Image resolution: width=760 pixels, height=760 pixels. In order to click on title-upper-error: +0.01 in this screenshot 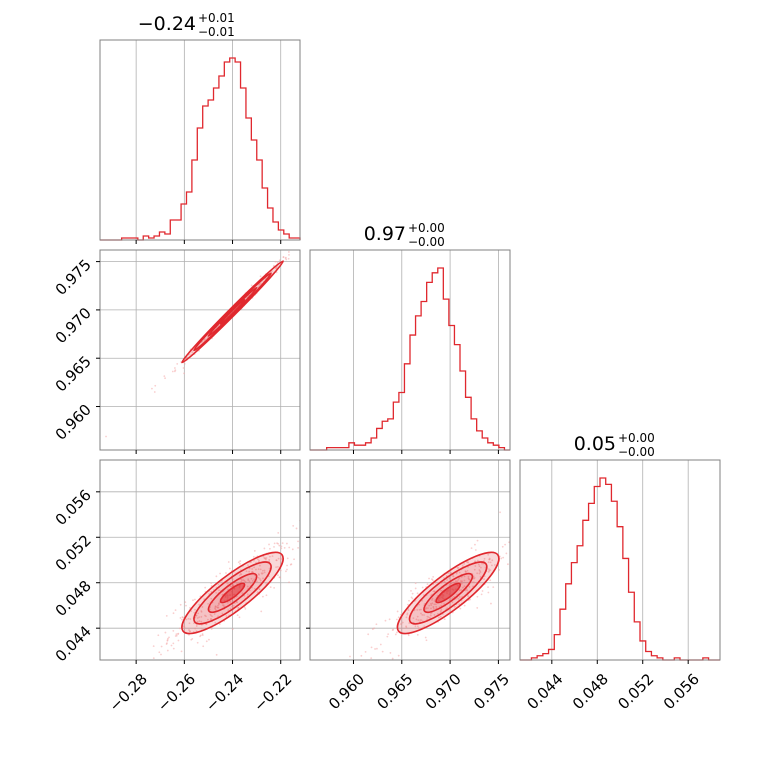, I will do `click(216, 18)`.